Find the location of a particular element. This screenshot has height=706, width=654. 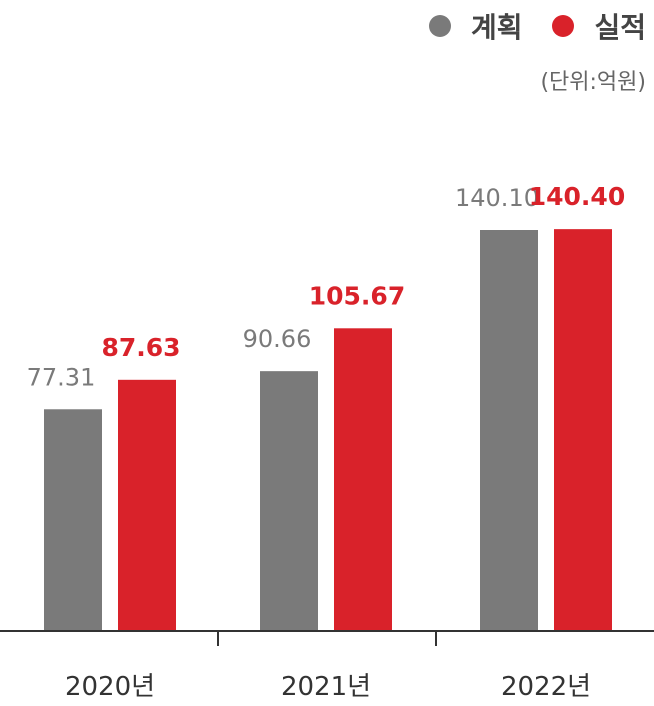

legend: 계획 실적 is located at coordinates (522, 26).